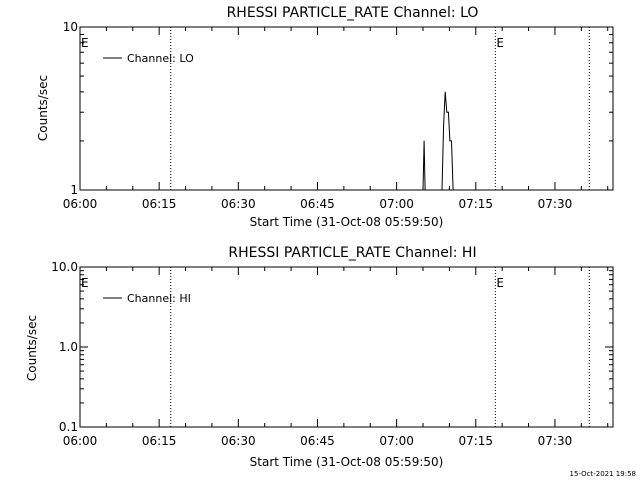 Image resolution: width=640 pixels, height=480 pixels. I want to click on series-line, so click(438, 141).